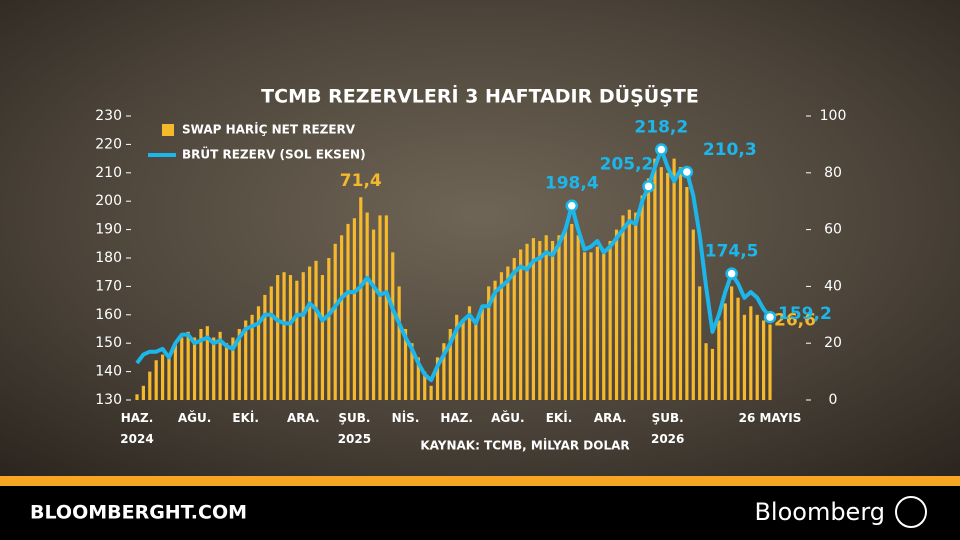  What do you see at coordinates (911, 512) in the screenshot?
I see `logo` at bounding box center [911, 512].